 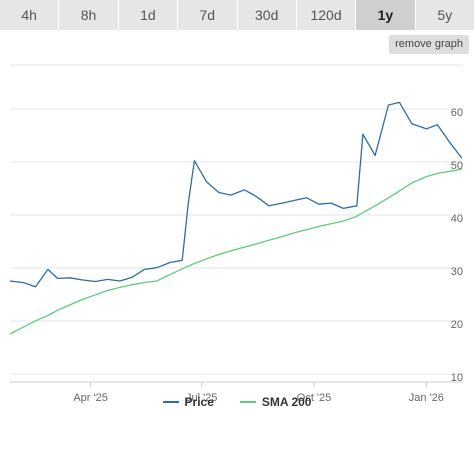 I want to click on legend-item-sma-200: SMA 200, so click(x=275, y=402).